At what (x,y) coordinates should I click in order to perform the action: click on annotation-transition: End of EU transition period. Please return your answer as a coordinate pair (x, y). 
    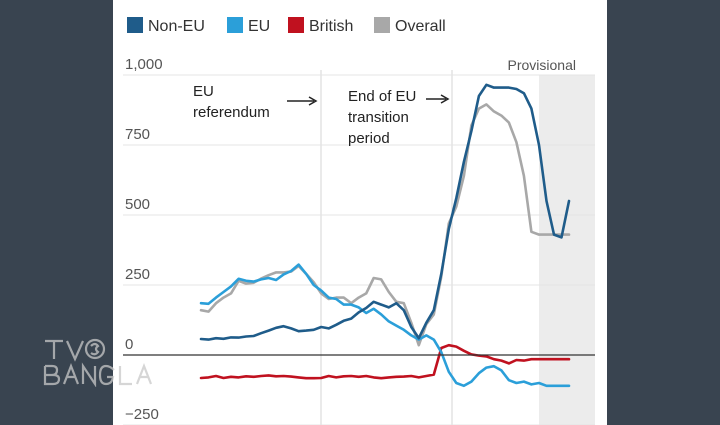
    Looking at the image, I should click on (382, 117).